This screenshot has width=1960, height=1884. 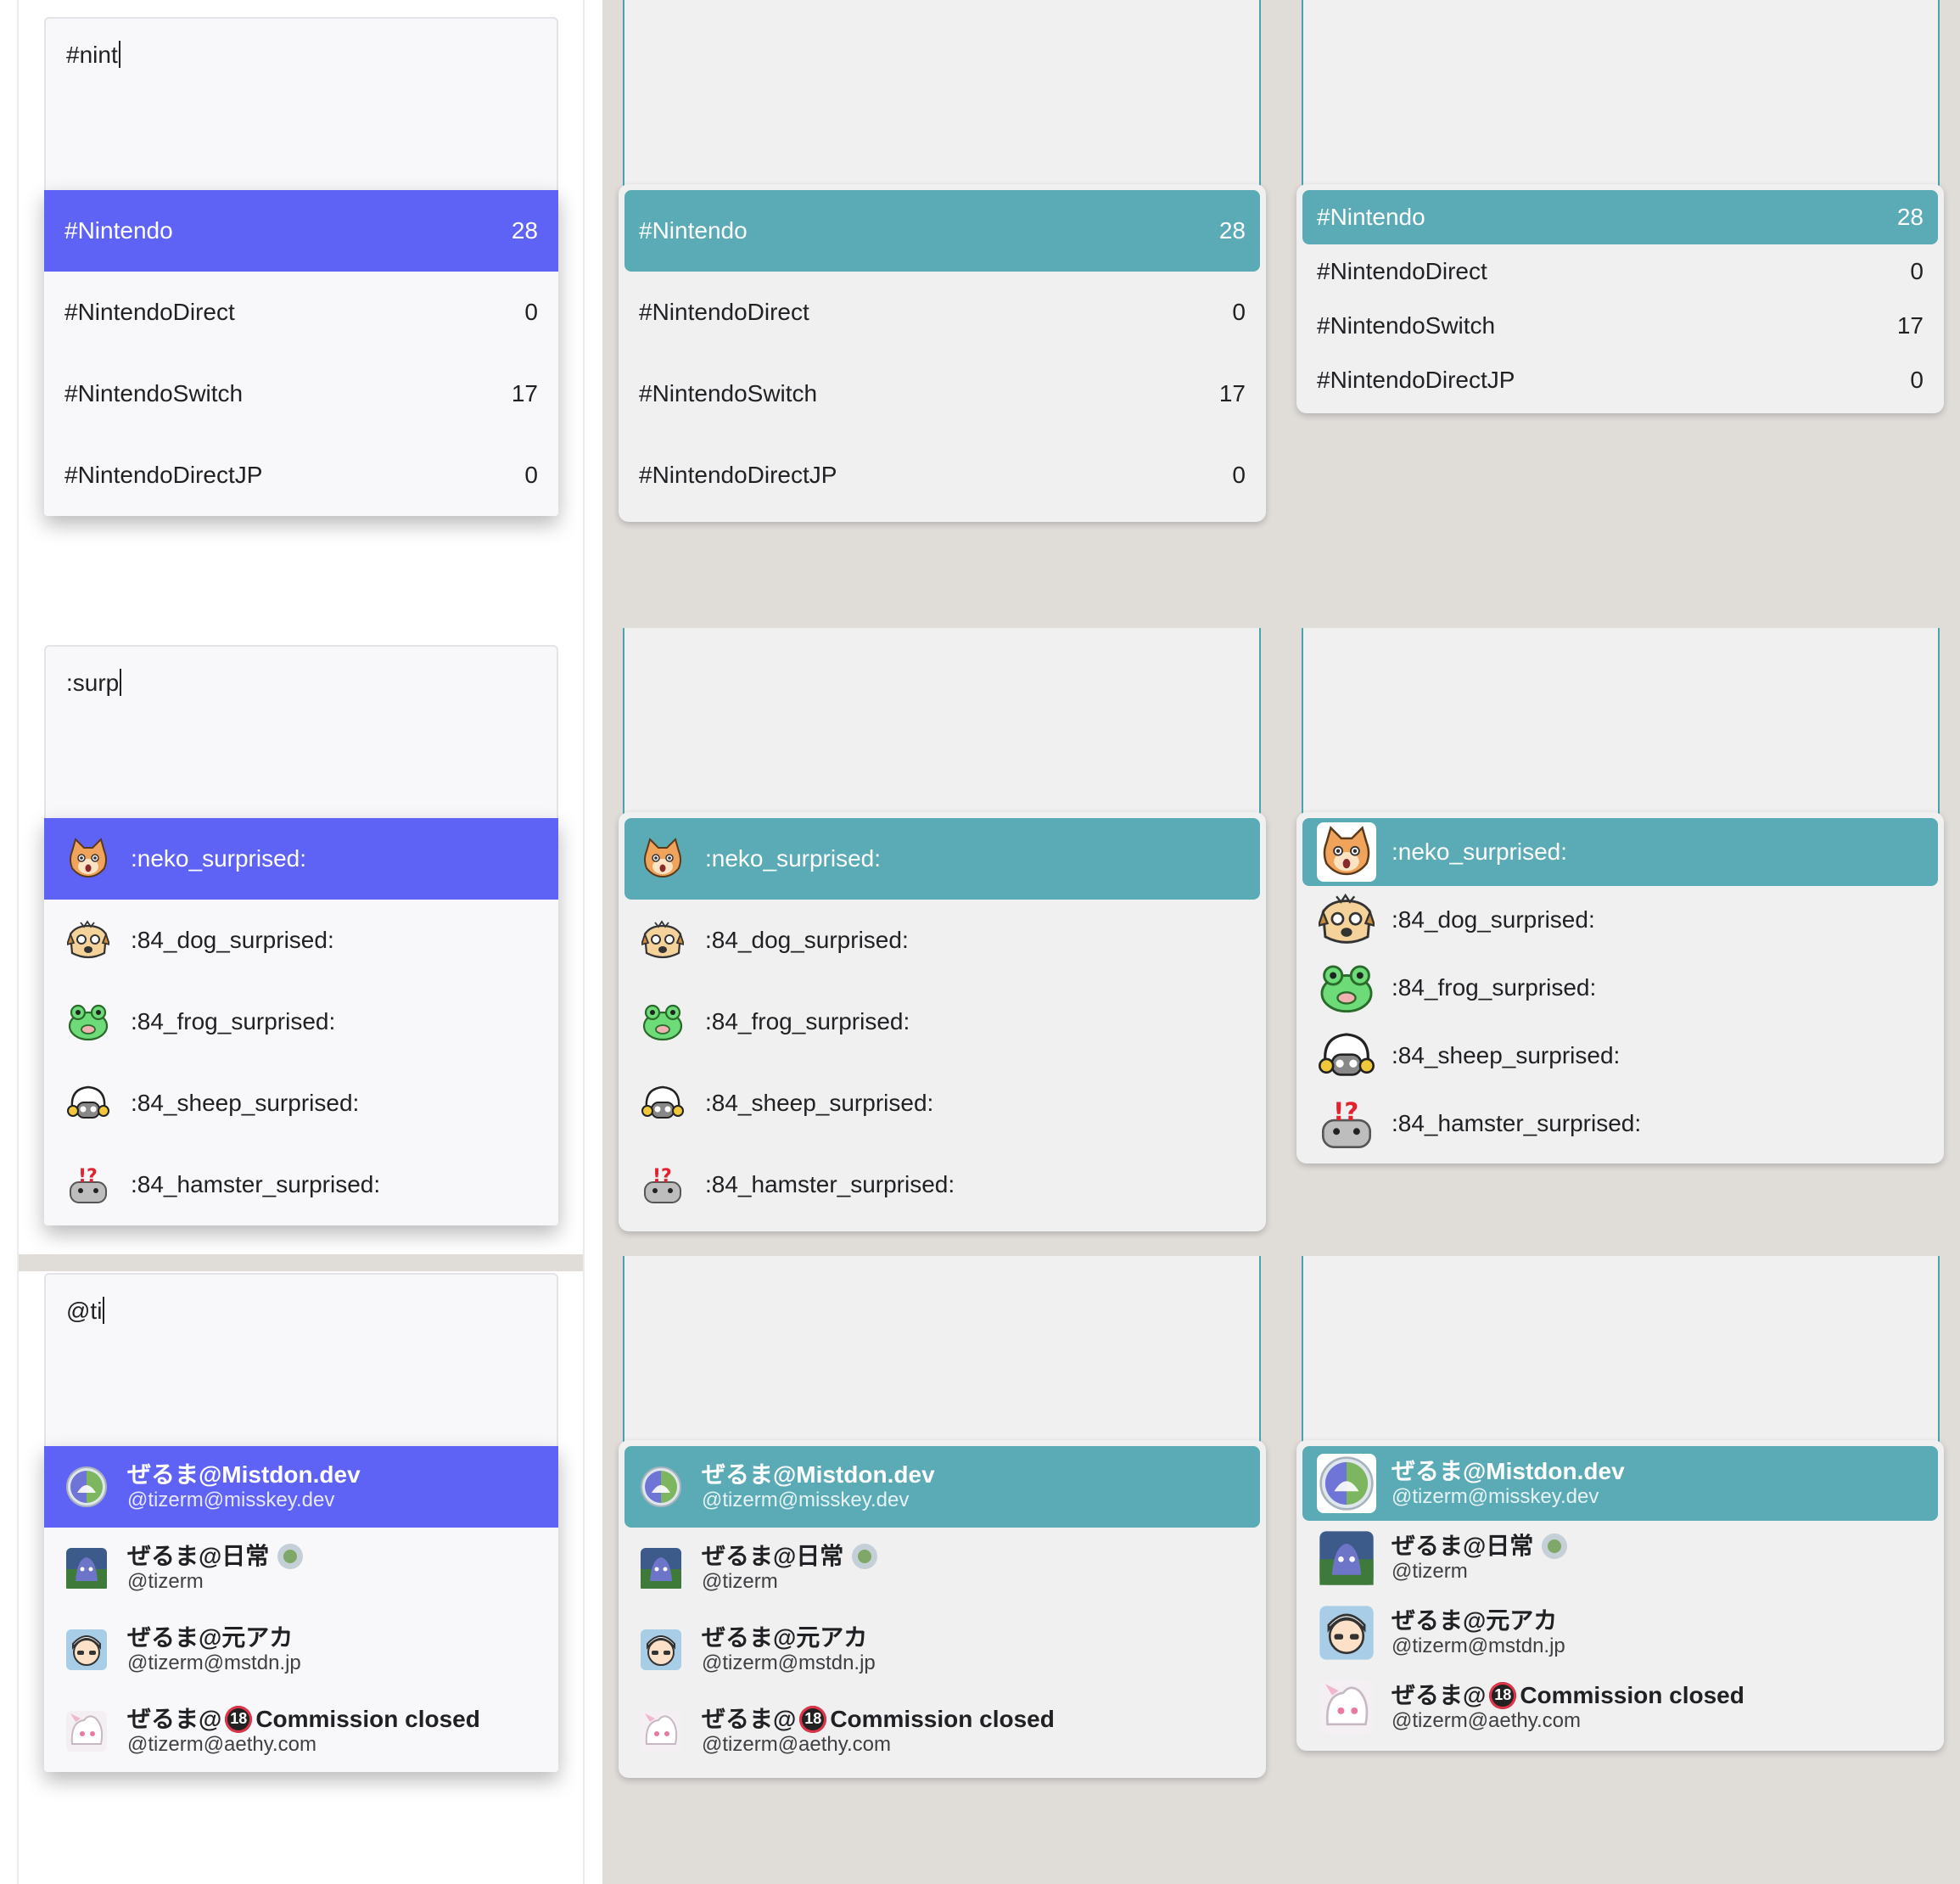 I want to click on compose-text: @ti, so click(x=85, y=1311).